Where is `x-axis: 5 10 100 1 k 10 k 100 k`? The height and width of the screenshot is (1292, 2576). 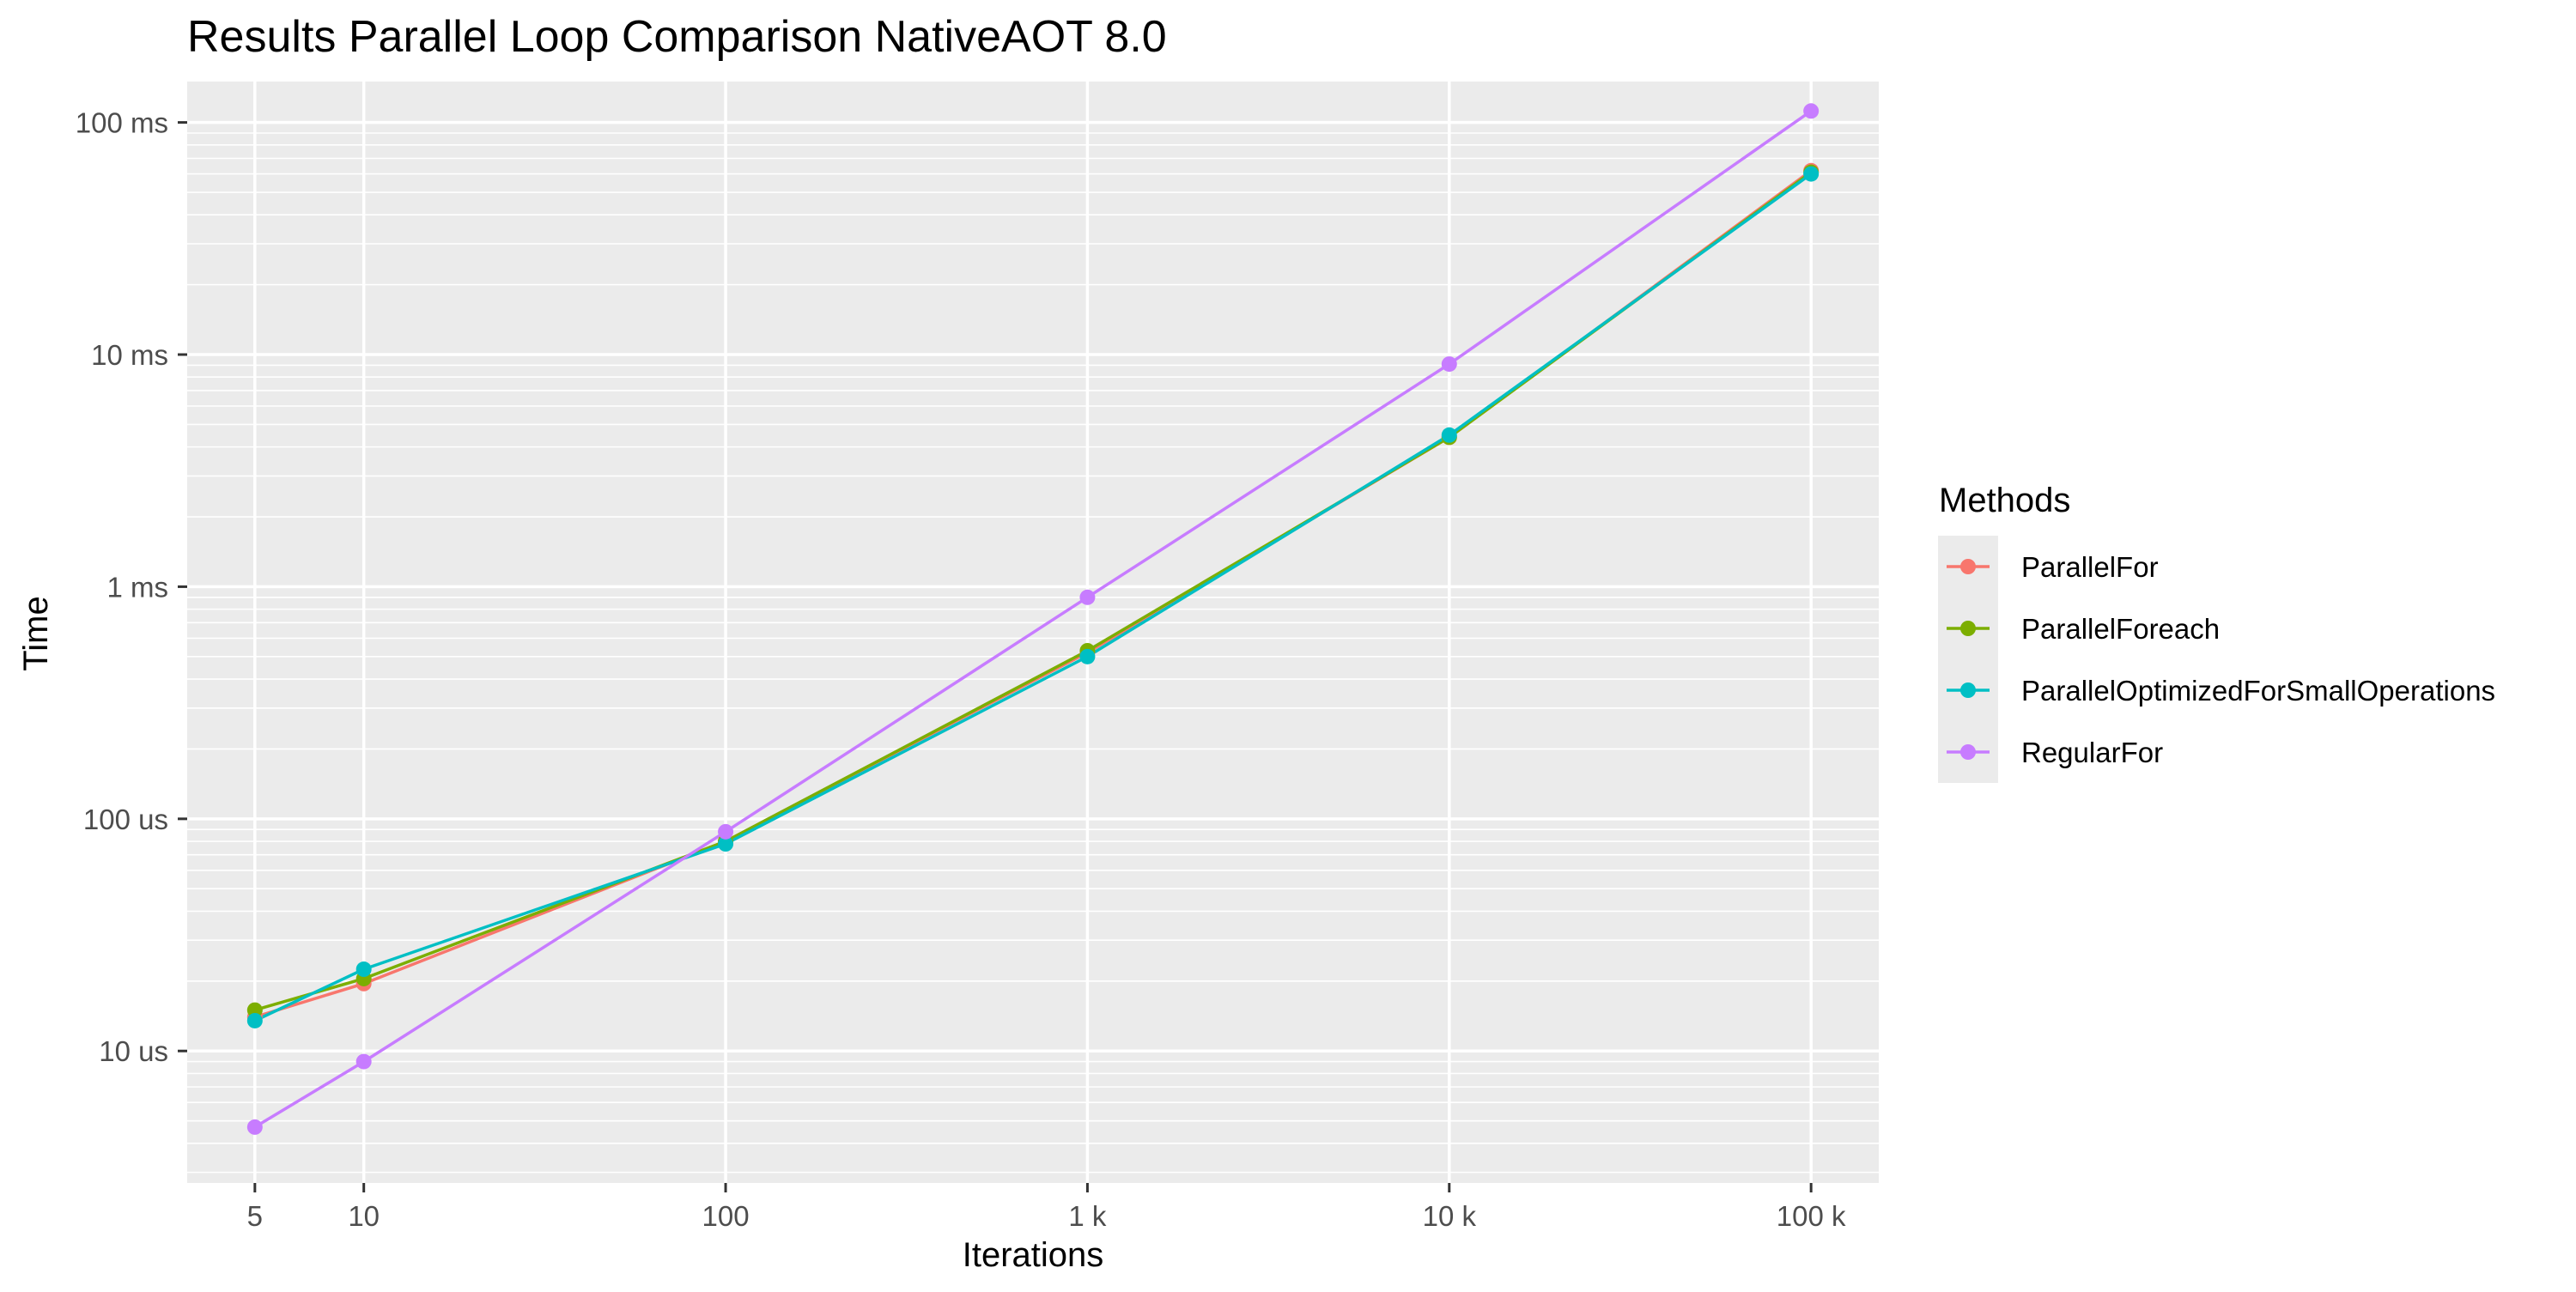
x-axis: 5 10 100 1 k 10 k 100 k is located at coordinates (1046, 1207).